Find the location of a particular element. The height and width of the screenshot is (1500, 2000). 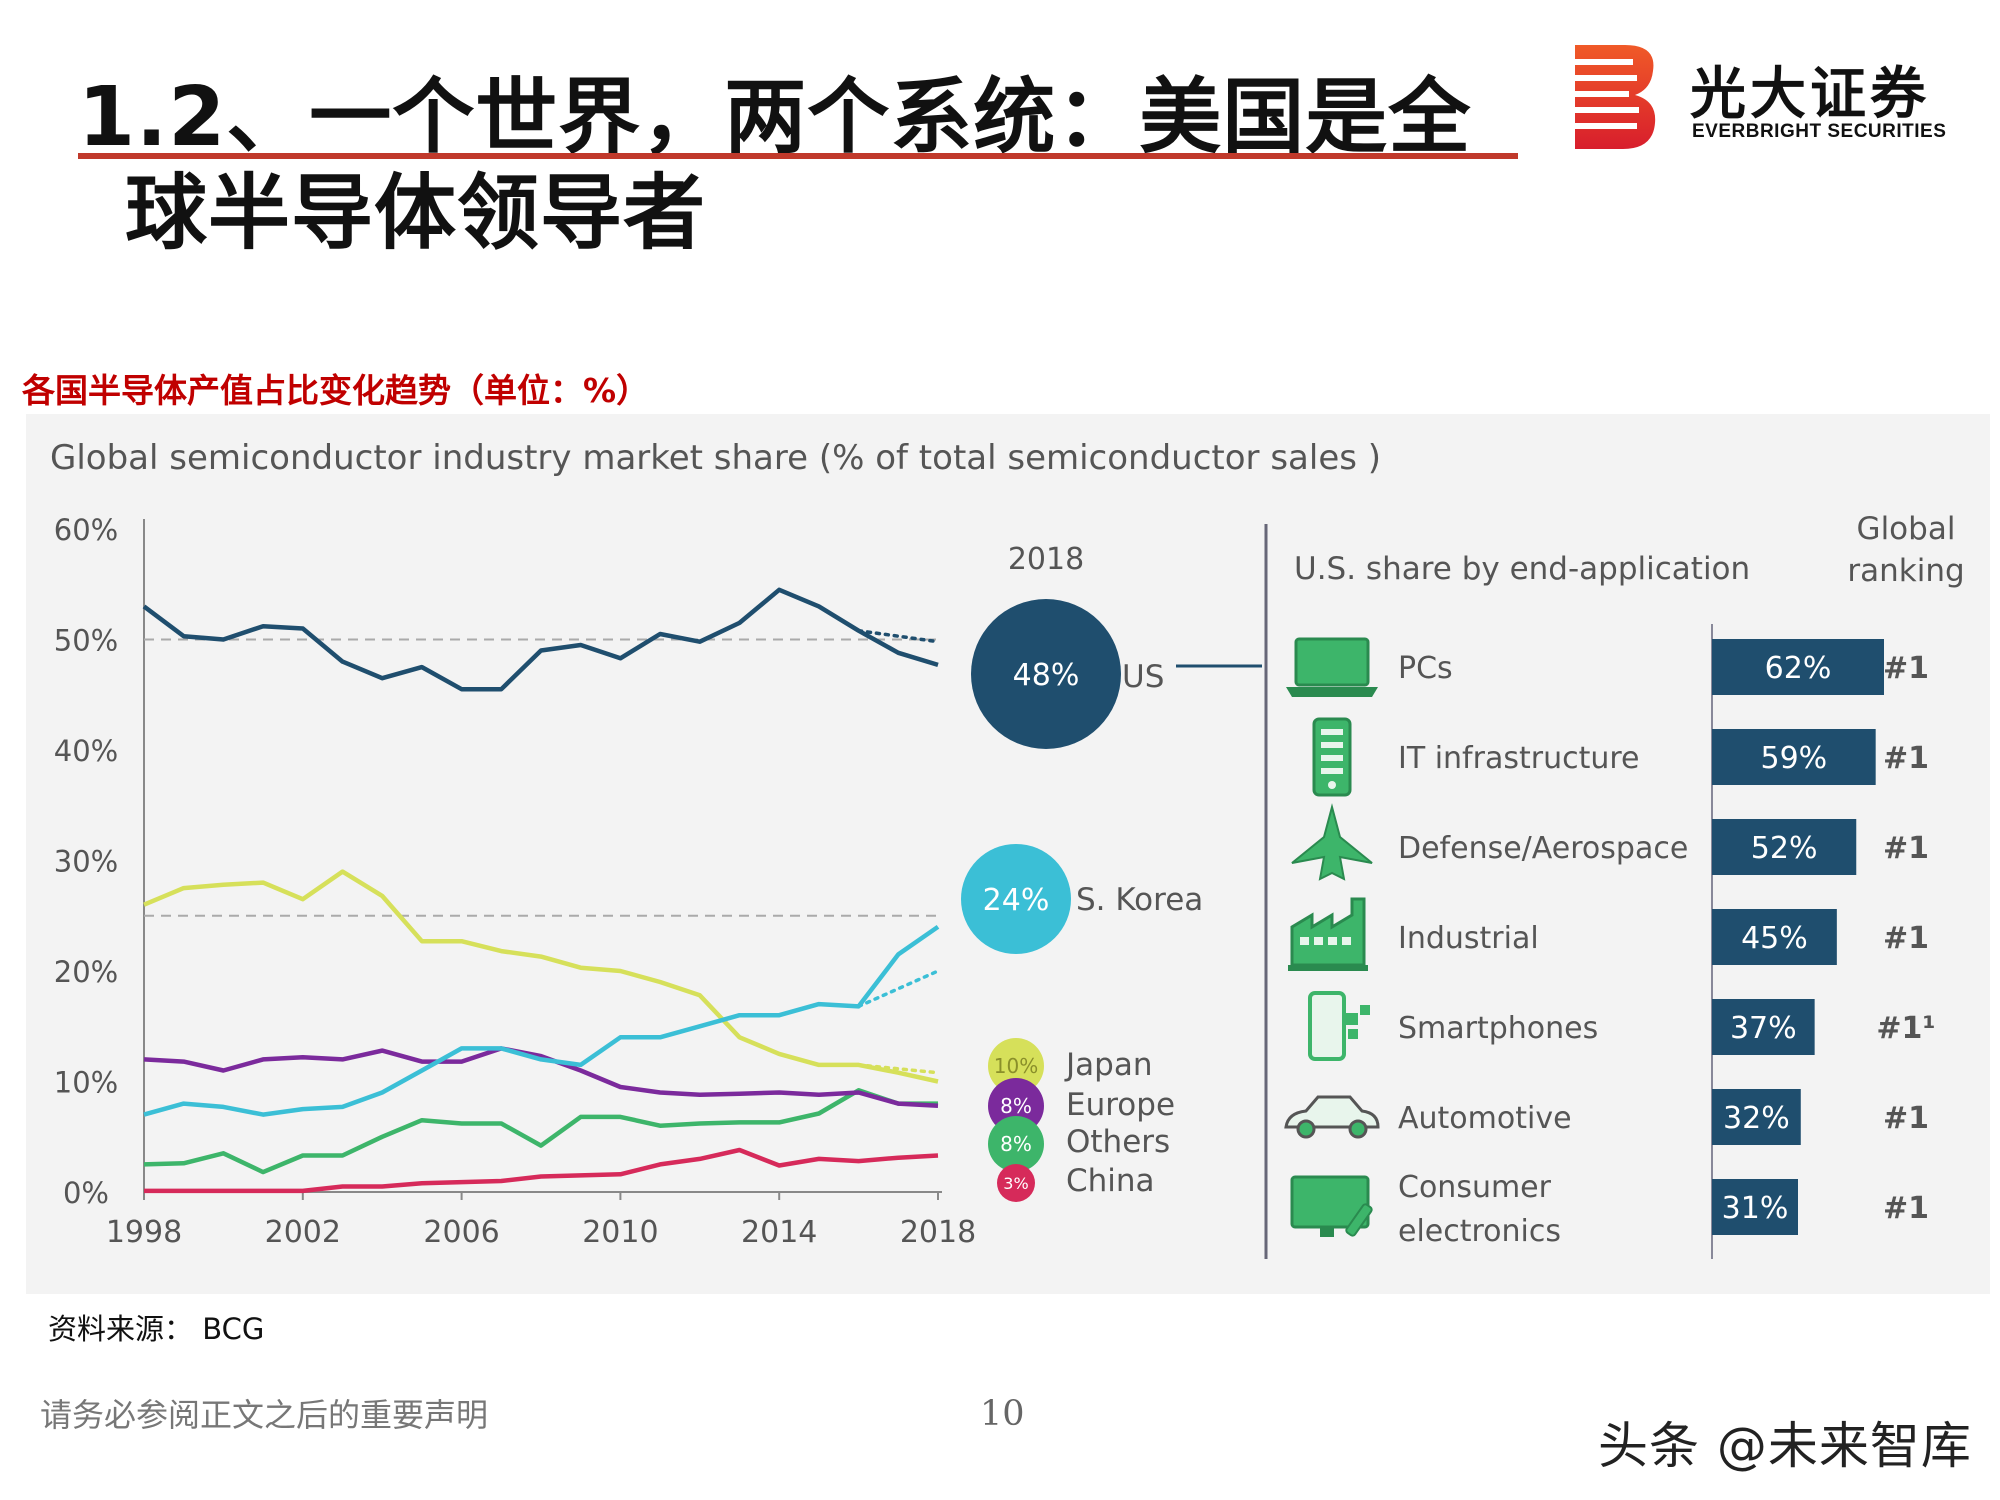

bar-value-label: 59% is located at coordinates (1793, 758).